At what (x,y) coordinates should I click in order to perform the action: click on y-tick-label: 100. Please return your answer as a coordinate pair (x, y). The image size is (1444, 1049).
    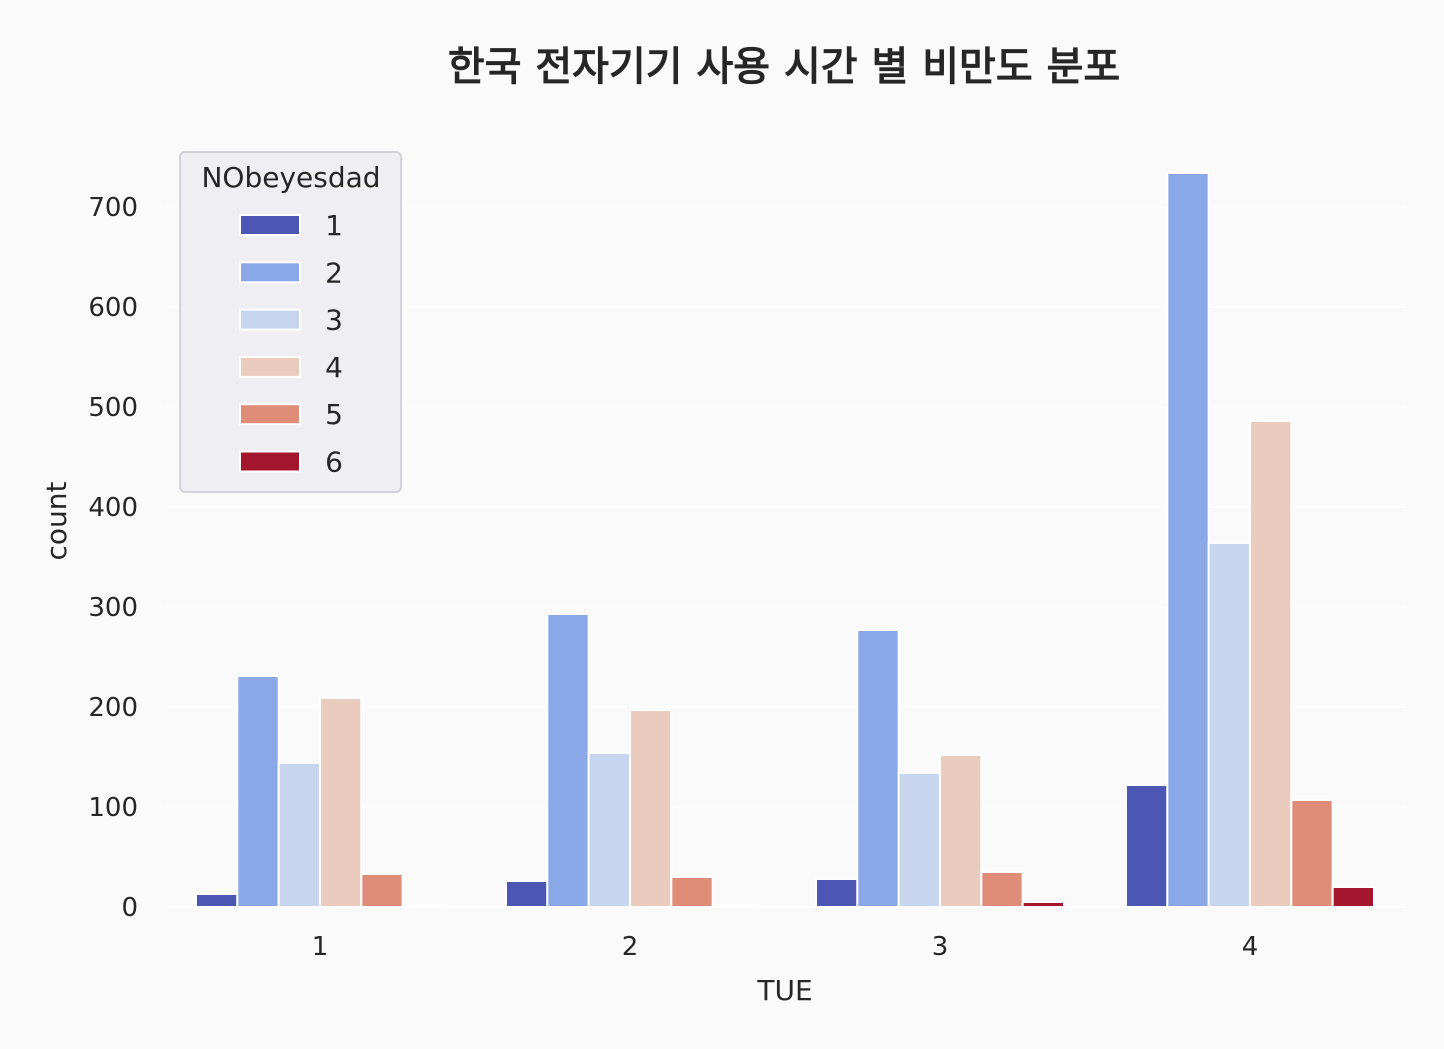
    Looking at the image, I should click on (113, 808).